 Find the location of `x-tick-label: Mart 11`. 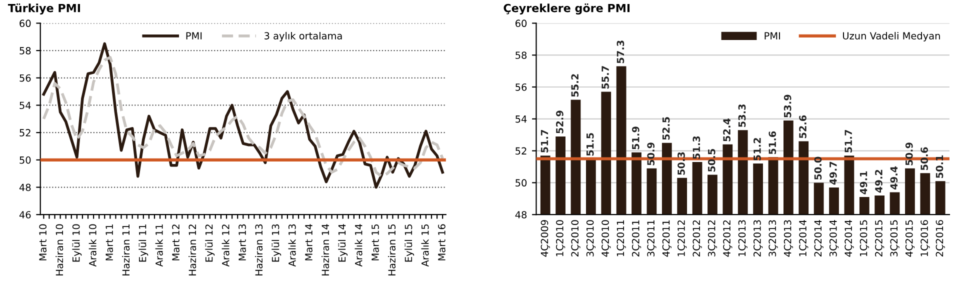

x-tick-label: Mart 11 is located at coordinates (109, 242).